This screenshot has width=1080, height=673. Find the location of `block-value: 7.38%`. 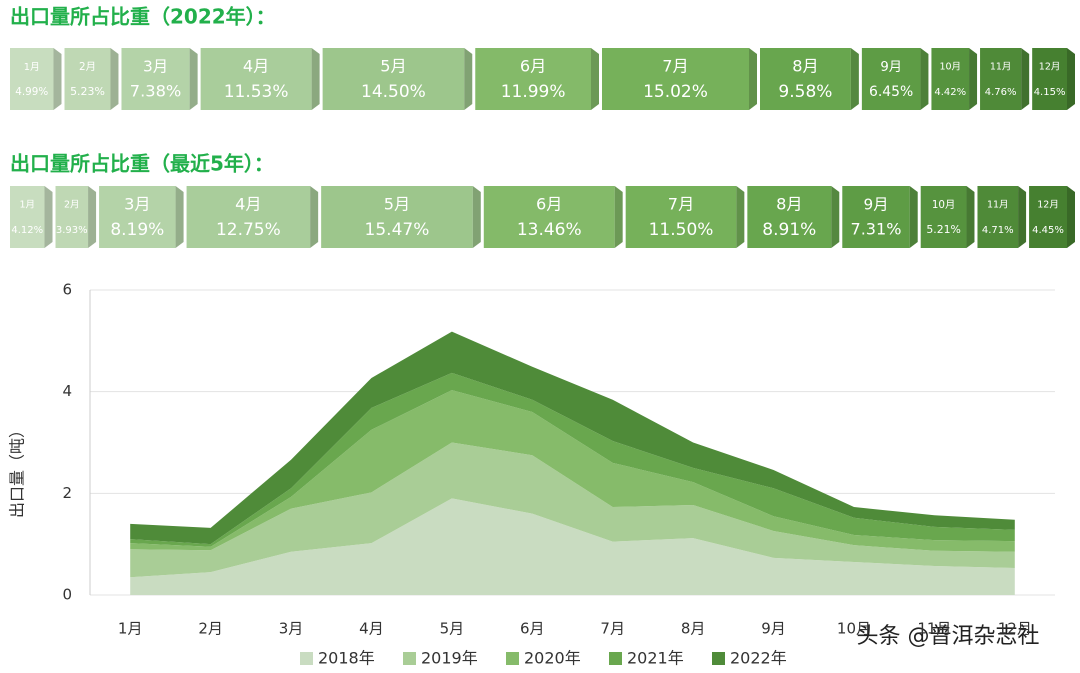

block-value: 7.38% is located at coordinates (156, 91).